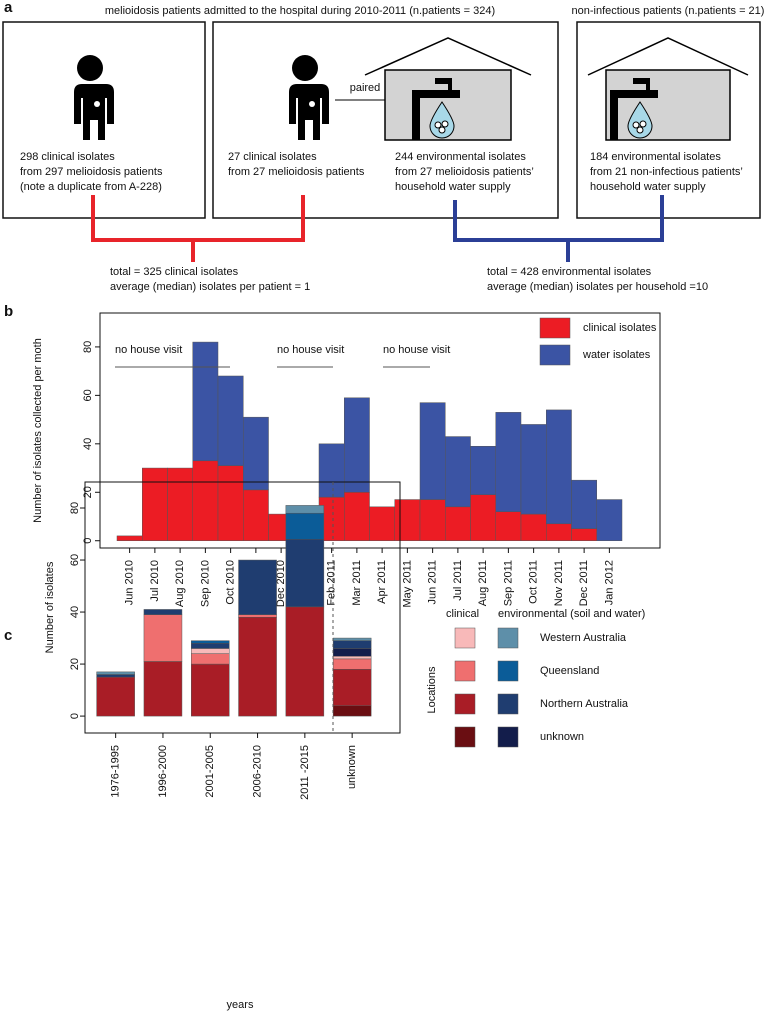 The width and height of the screenshot is (764, 1015). Describe the element at coordinates (231, 582) in the screenshot. I see `x-tick-label: Oct 2010` at that location.